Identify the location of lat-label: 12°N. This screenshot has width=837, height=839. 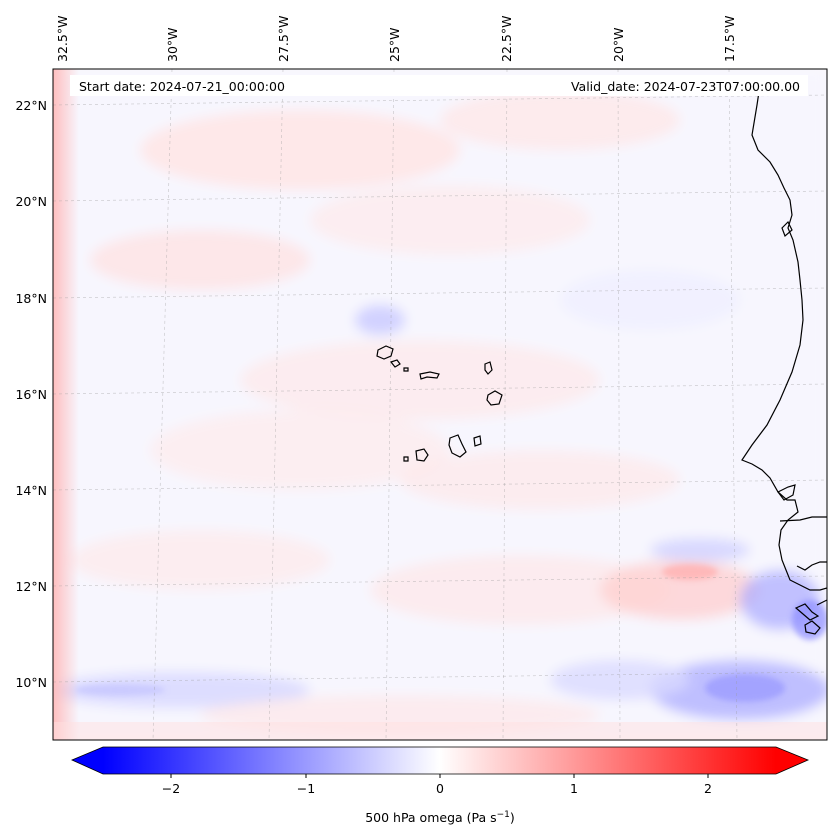
(31, 586).